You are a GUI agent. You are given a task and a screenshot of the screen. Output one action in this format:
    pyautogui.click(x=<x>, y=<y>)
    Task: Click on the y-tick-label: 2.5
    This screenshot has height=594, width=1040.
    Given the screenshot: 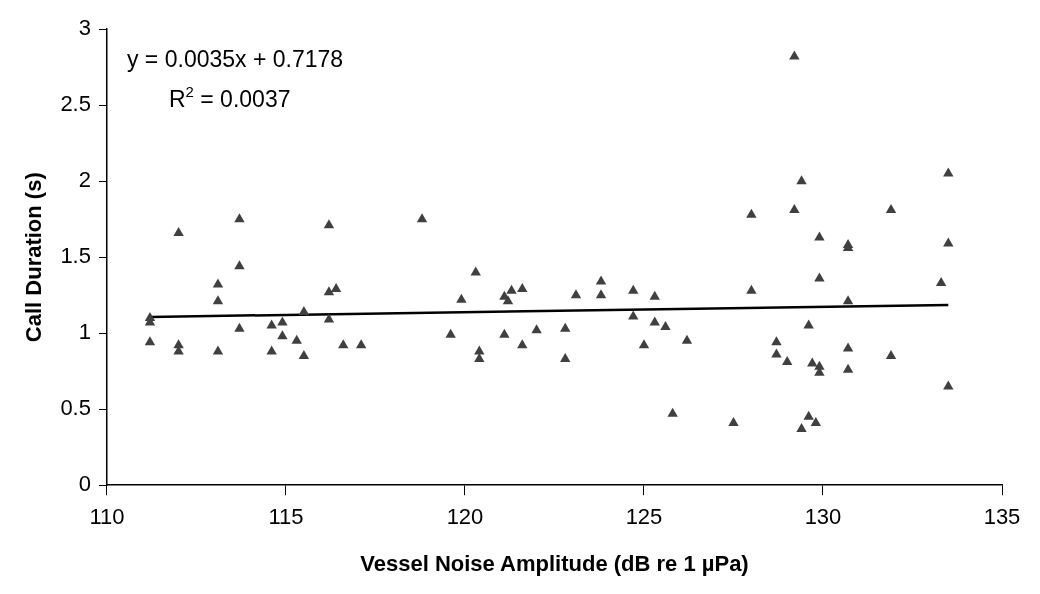 What is the action you would take?
    pyautogui.click(x=75, y=104)
    